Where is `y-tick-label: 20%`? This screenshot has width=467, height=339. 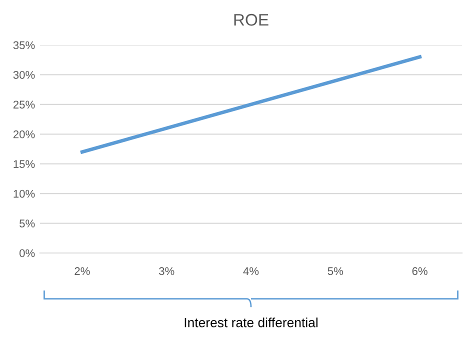 y-tick-label: 20% is located at coordinates (24, 134).